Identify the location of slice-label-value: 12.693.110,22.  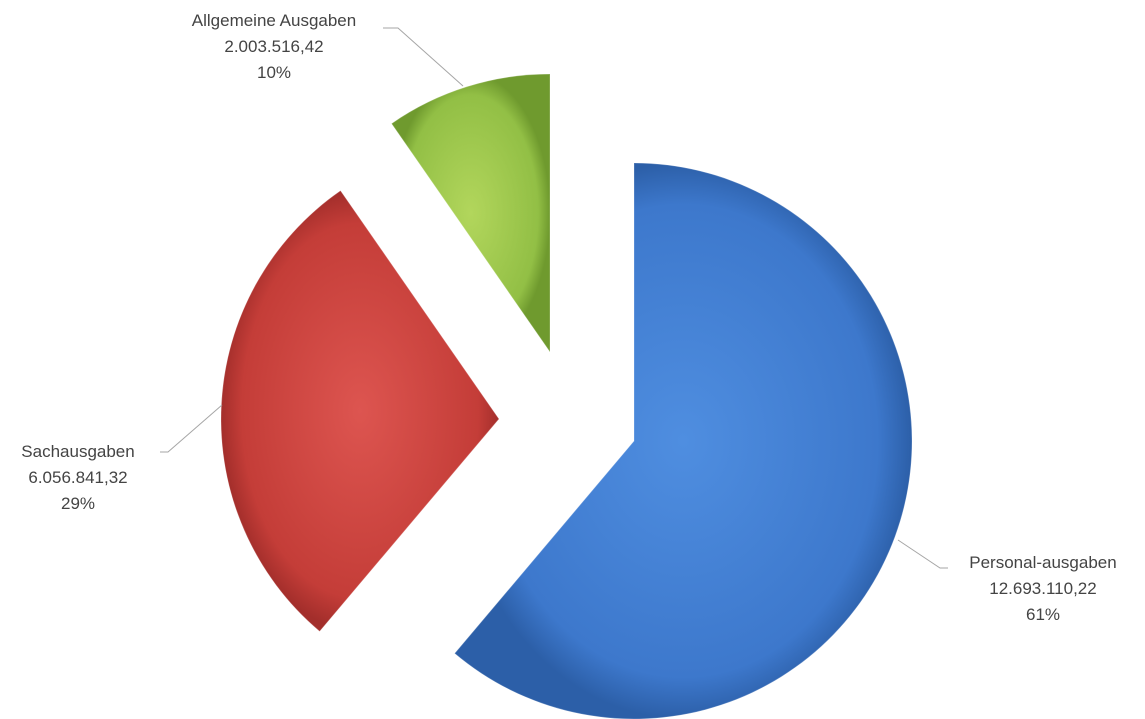
(1042, 588).